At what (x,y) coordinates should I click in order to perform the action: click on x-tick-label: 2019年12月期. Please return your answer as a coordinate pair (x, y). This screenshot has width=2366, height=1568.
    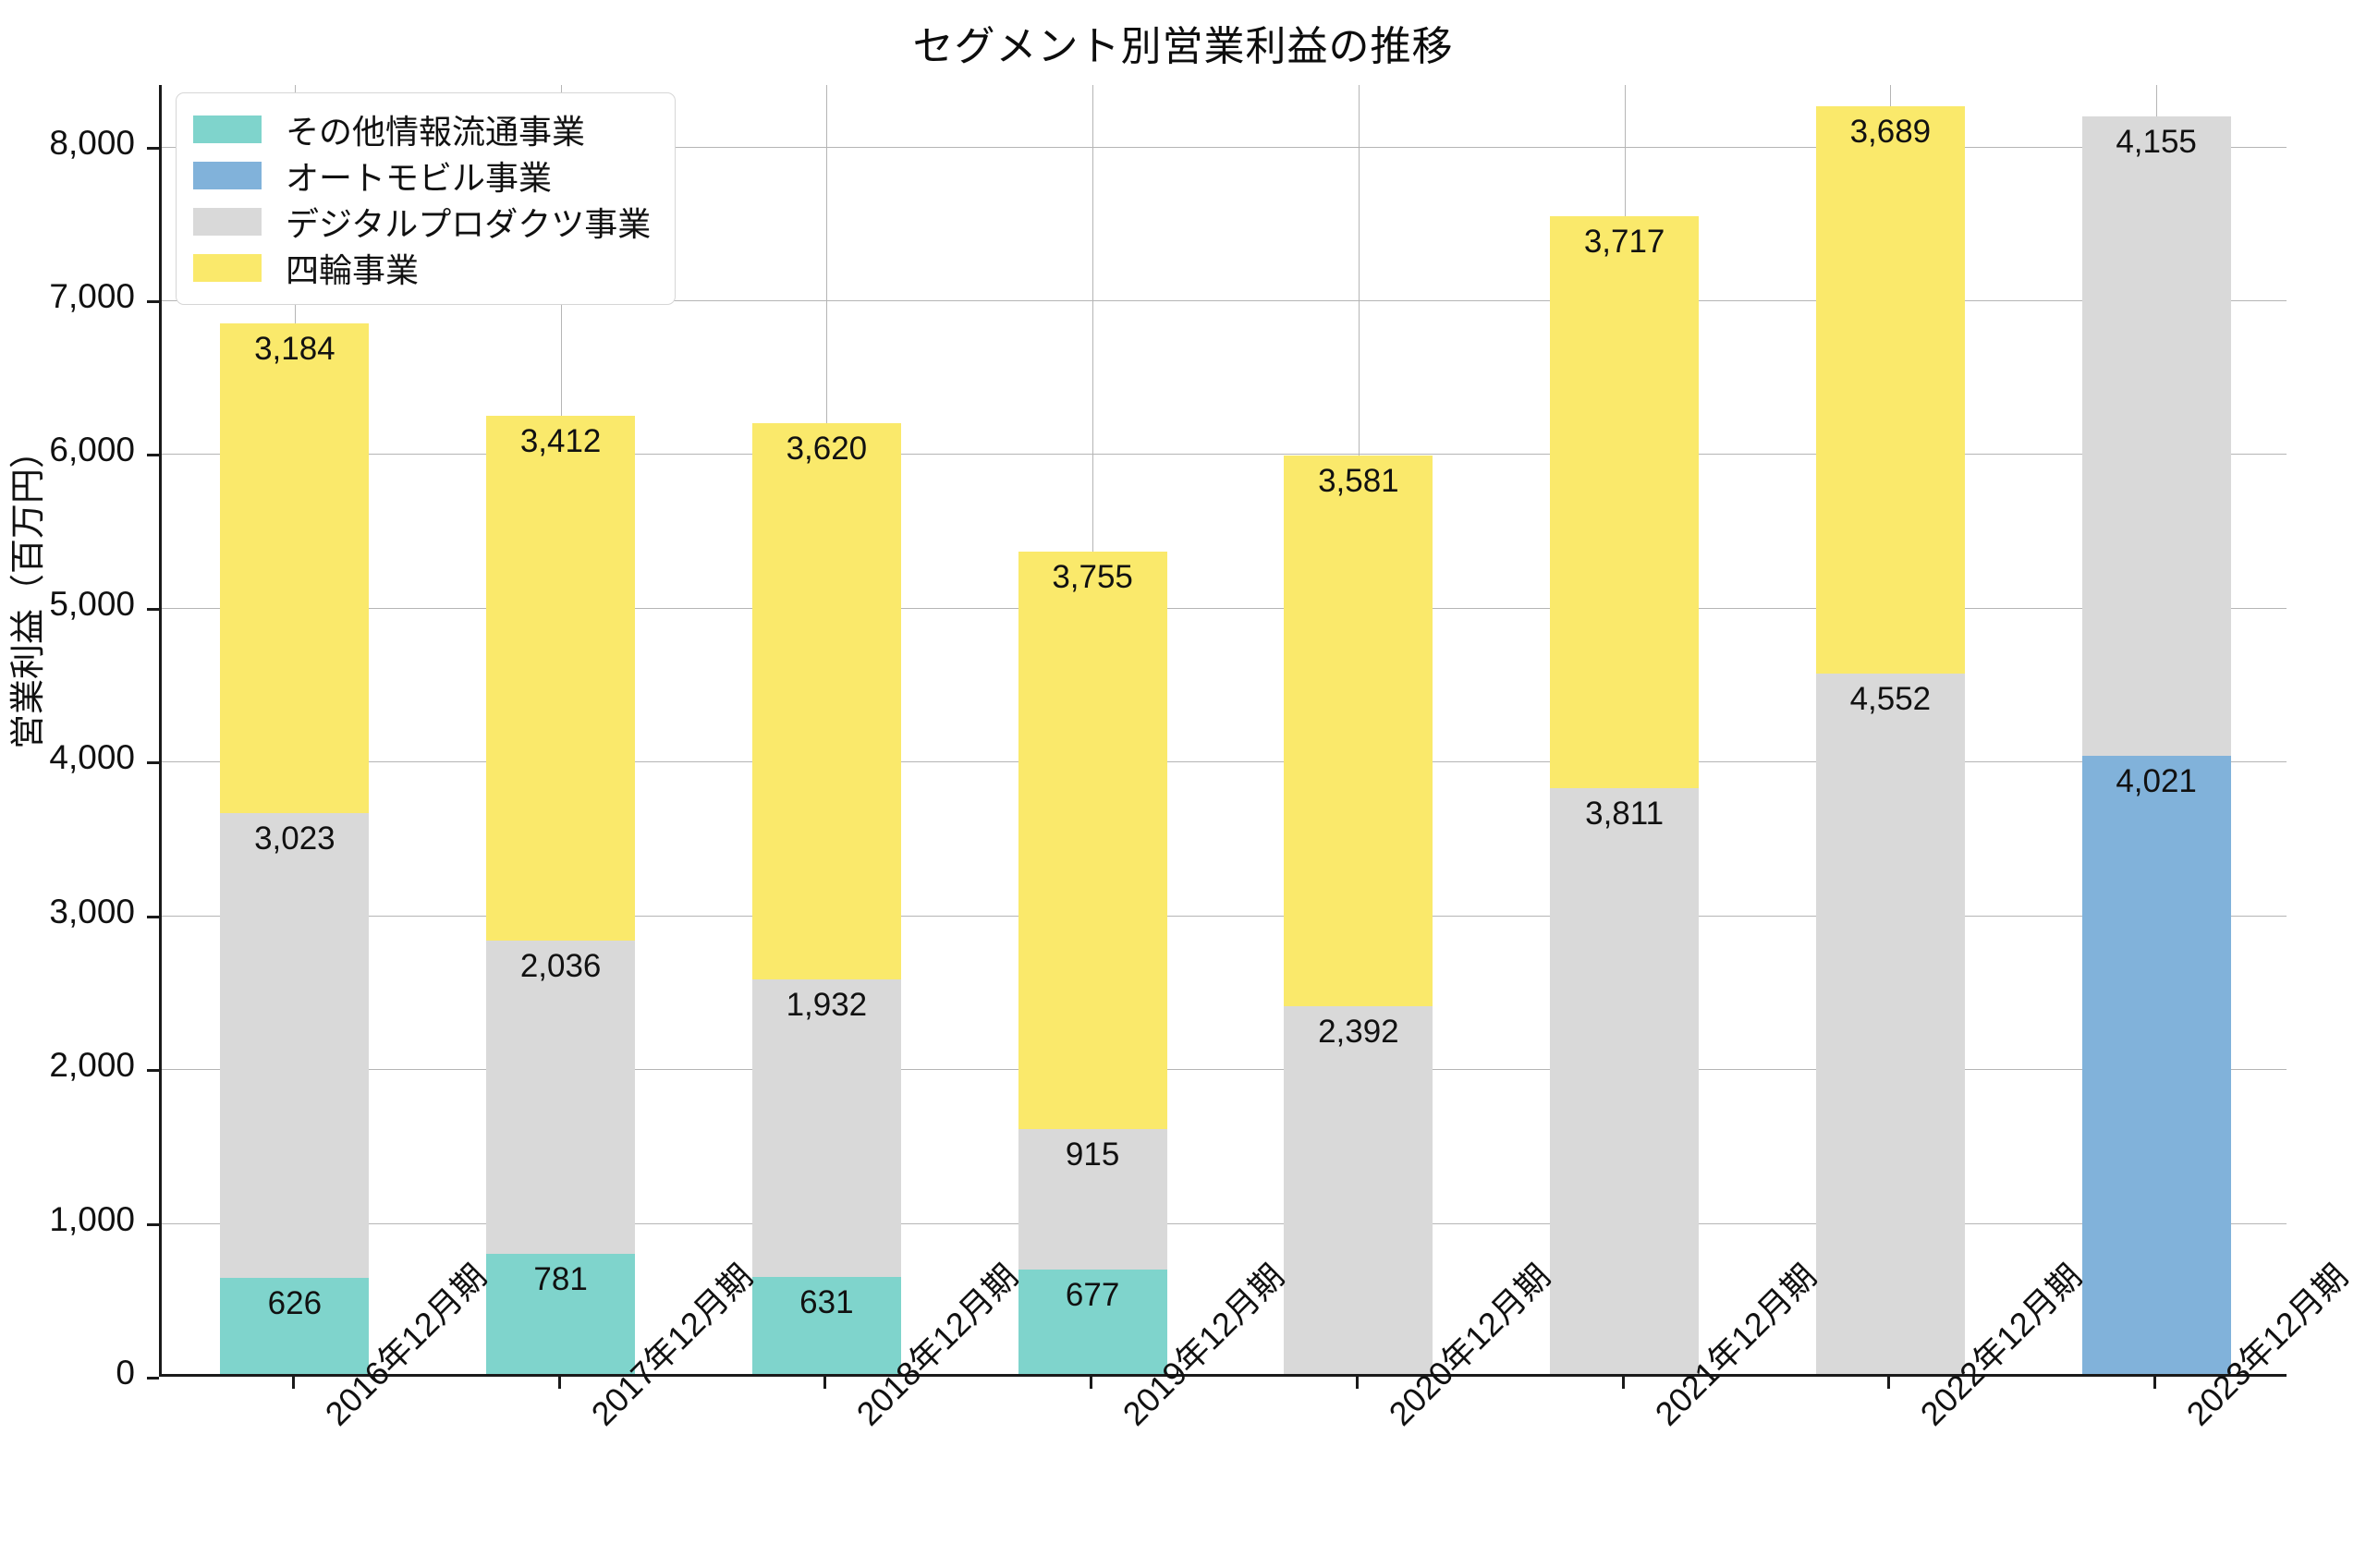
    Looking at the image, I should click on (1204, 1345).